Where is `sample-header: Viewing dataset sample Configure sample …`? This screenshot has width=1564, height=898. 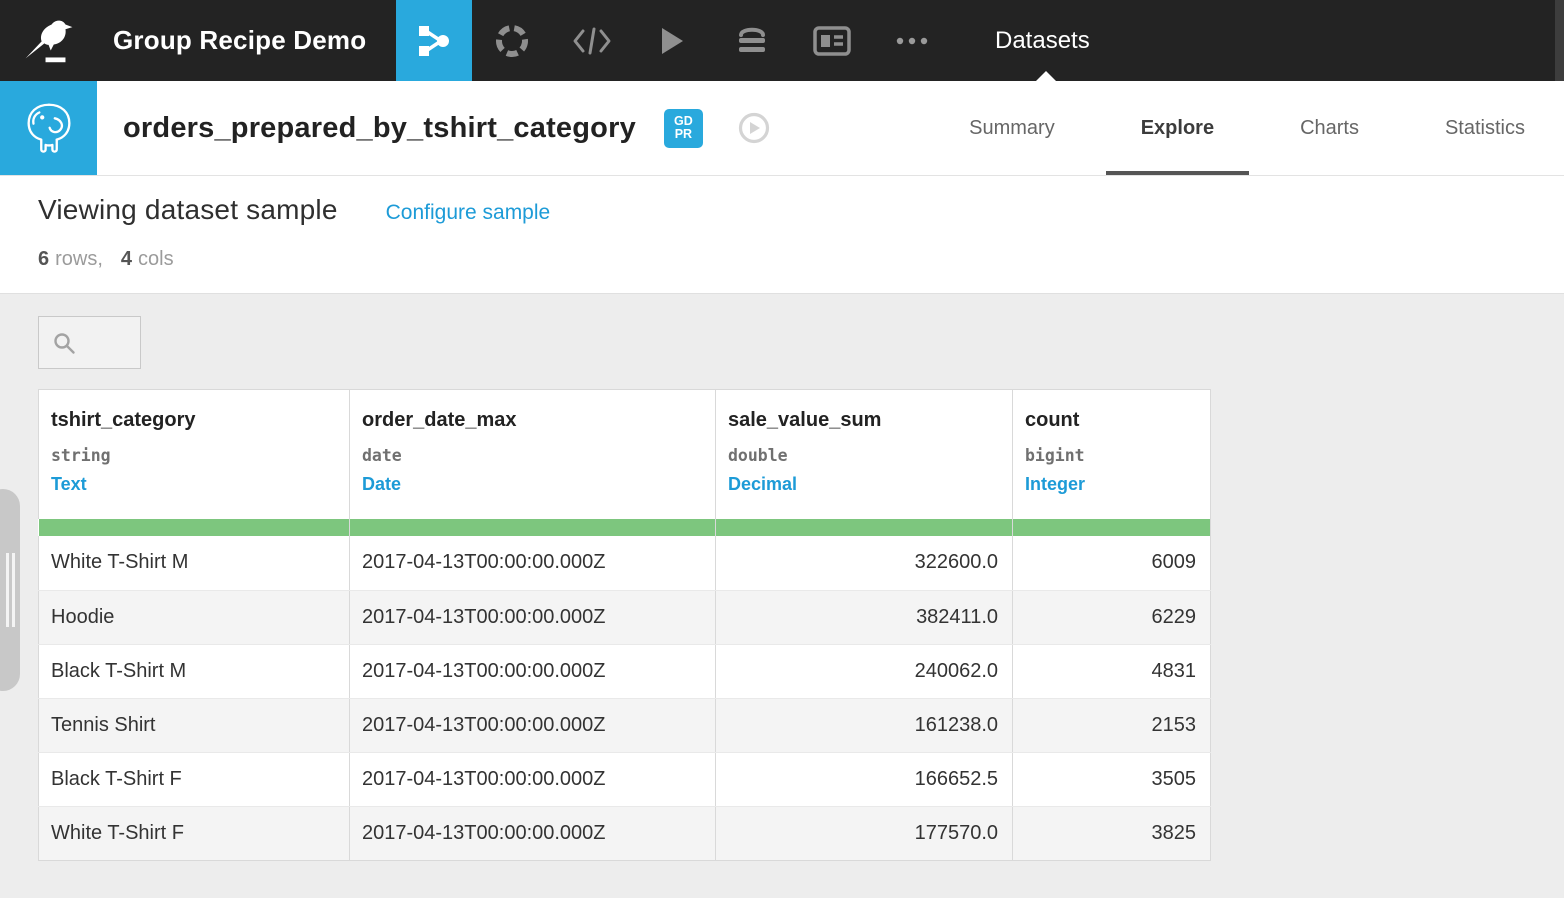
sample-header: Viewing dataset sample Configure sample … is located at coordinates (782, 234).